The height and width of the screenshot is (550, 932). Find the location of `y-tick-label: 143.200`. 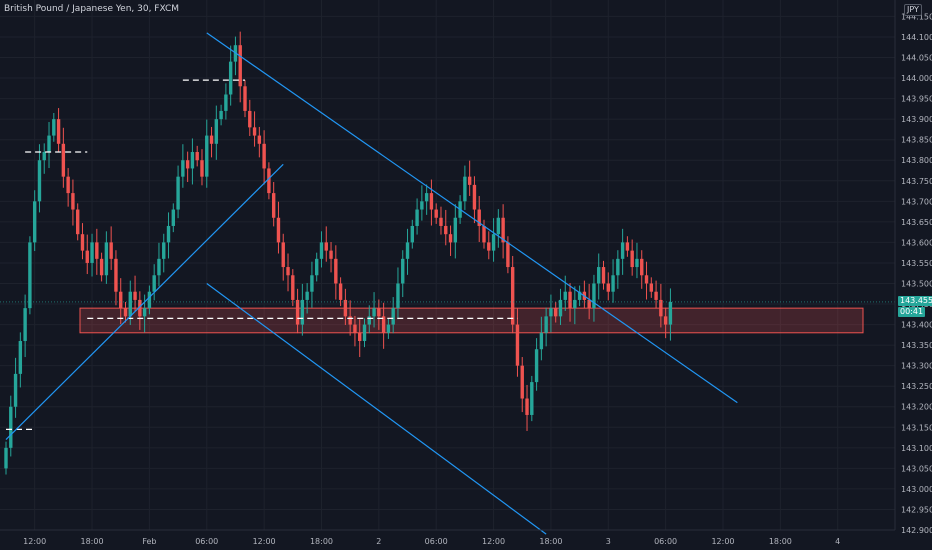

y-tick-label: 143.200 is located at coordinates (916, 407).